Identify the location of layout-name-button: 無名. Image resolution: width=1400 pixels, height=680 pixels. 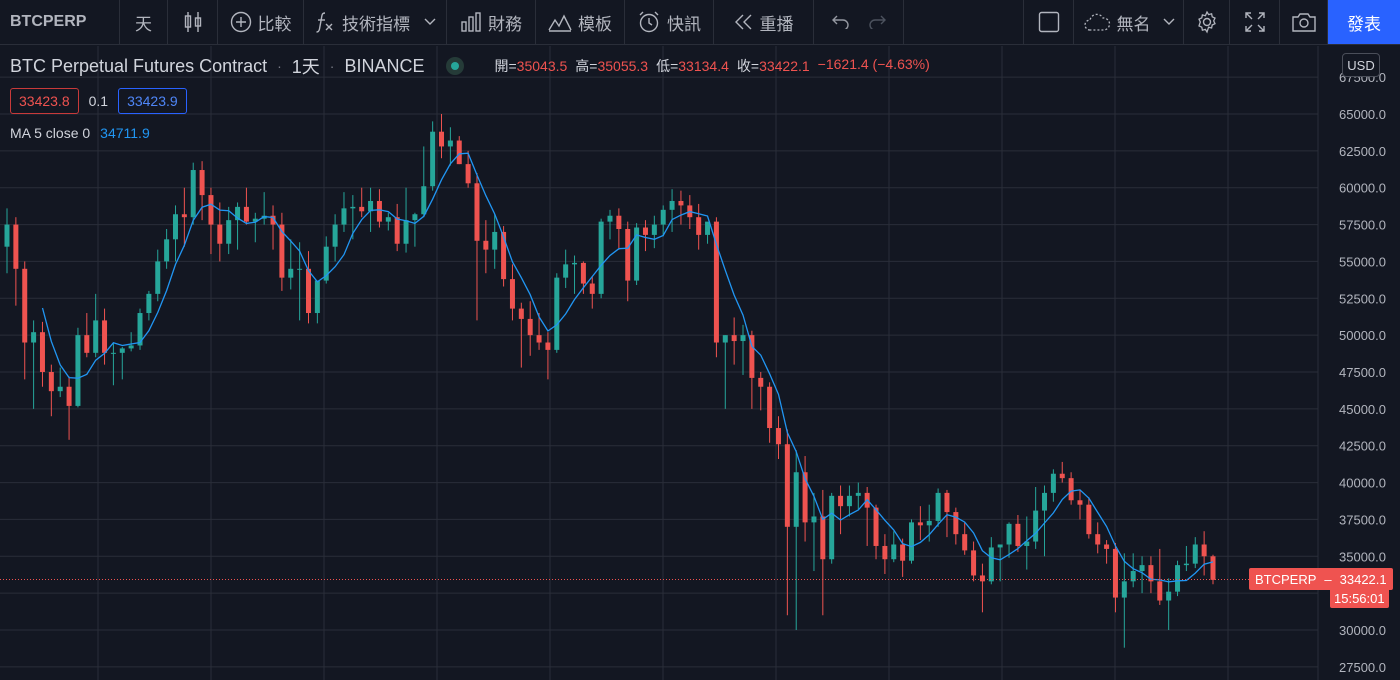
(1129, 22).